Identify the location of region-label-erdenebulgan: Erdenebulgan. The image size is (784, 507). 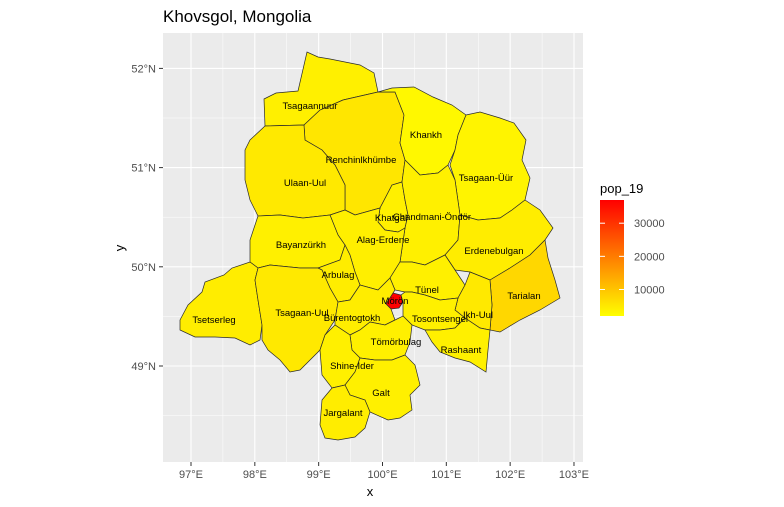
(493, 251).